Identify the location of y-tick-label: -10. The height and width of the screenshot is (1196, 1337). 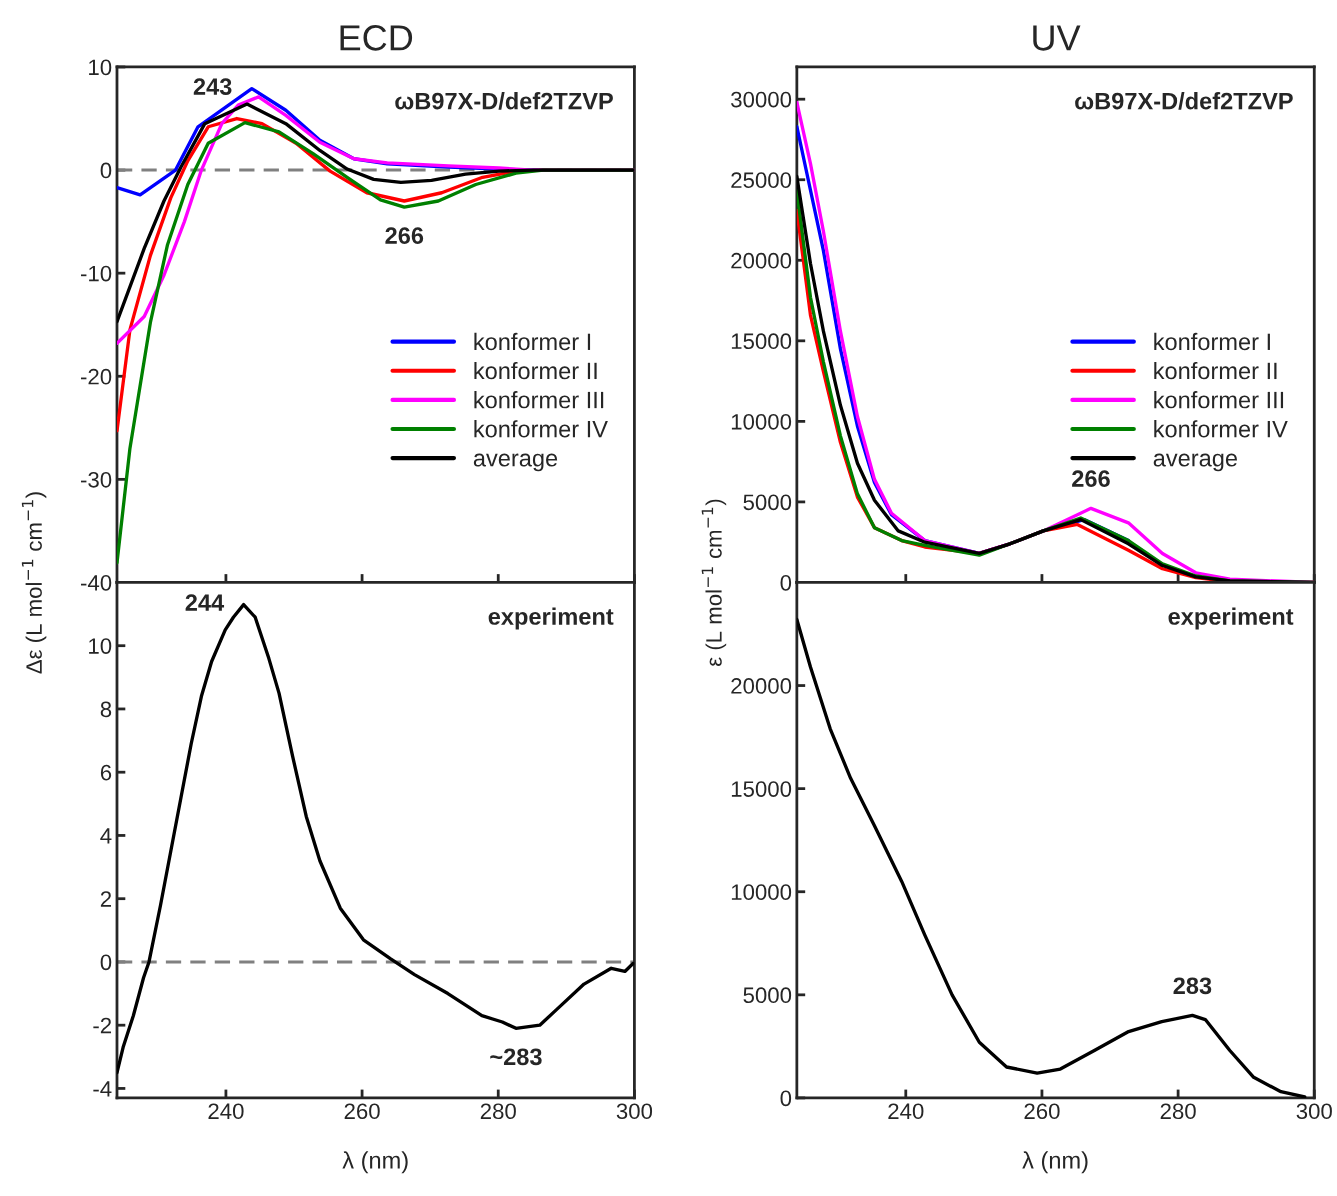
(96, 273).